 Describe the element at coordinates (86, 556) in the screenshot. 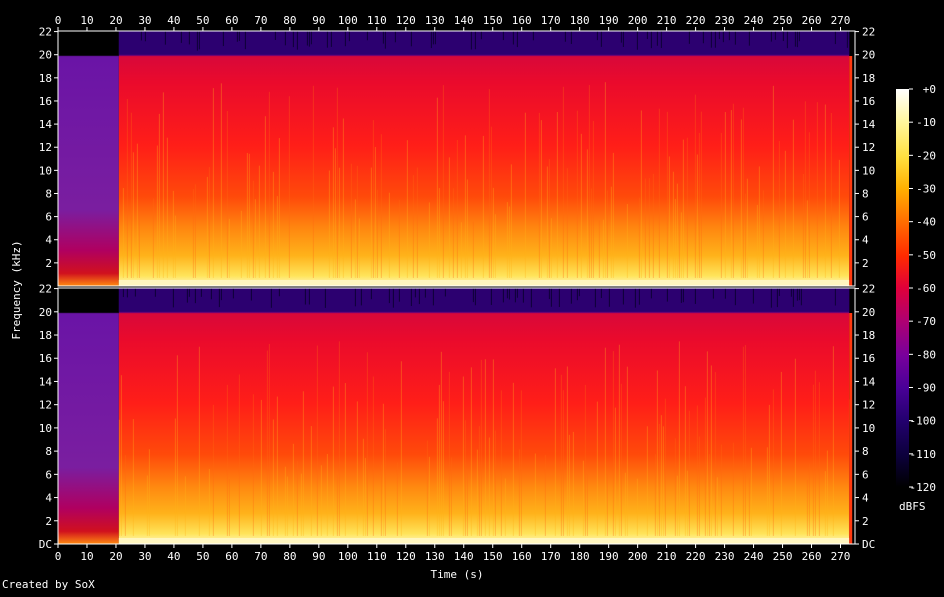

I see `x-tick-label: 10` at that location.